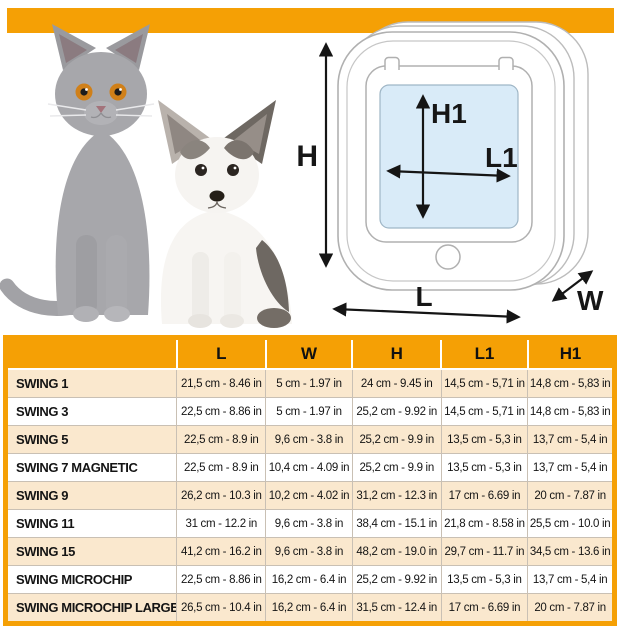 The width and height of the screenshot is (620, 626). Describe the element at coordinates (392, 63) in the screenshot. I see `flap-clip-left` at that location.